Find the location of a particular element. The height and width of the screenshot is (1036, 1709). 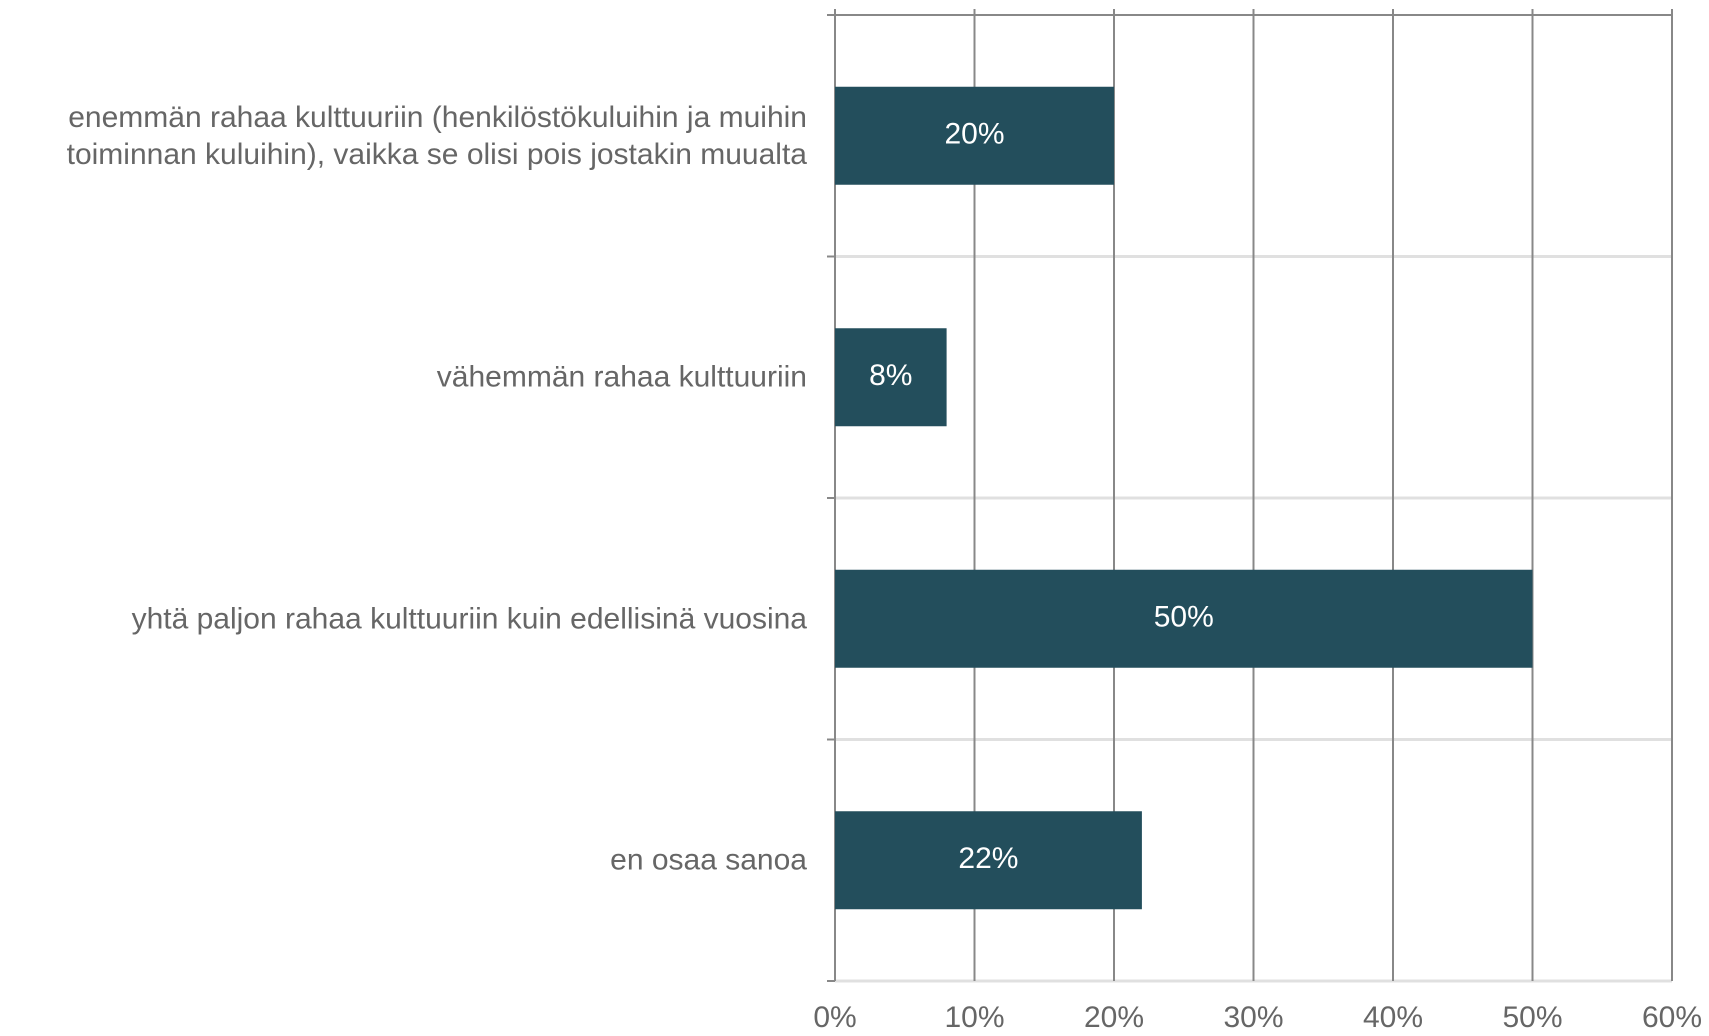

x-tick-label: 60% is located at coordinates (1672, 1017).